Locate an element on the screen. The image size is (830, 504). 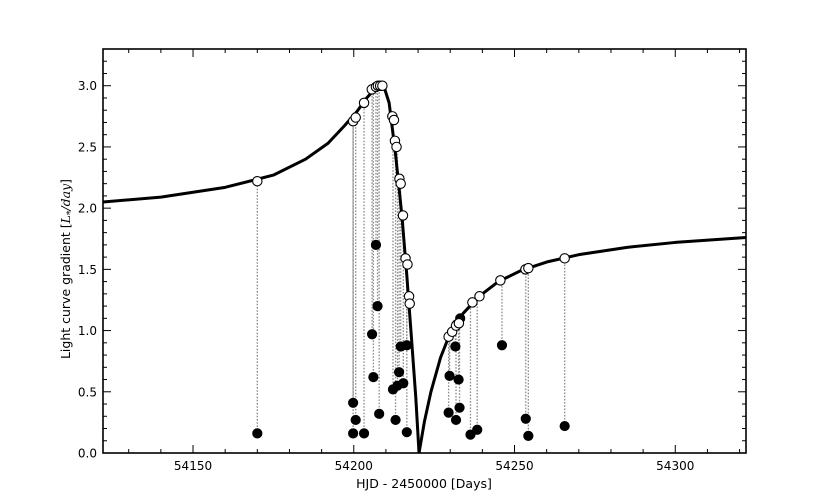
y-axis-label: Light curve gradient [L*/day] is located at coordinates (67, 269).